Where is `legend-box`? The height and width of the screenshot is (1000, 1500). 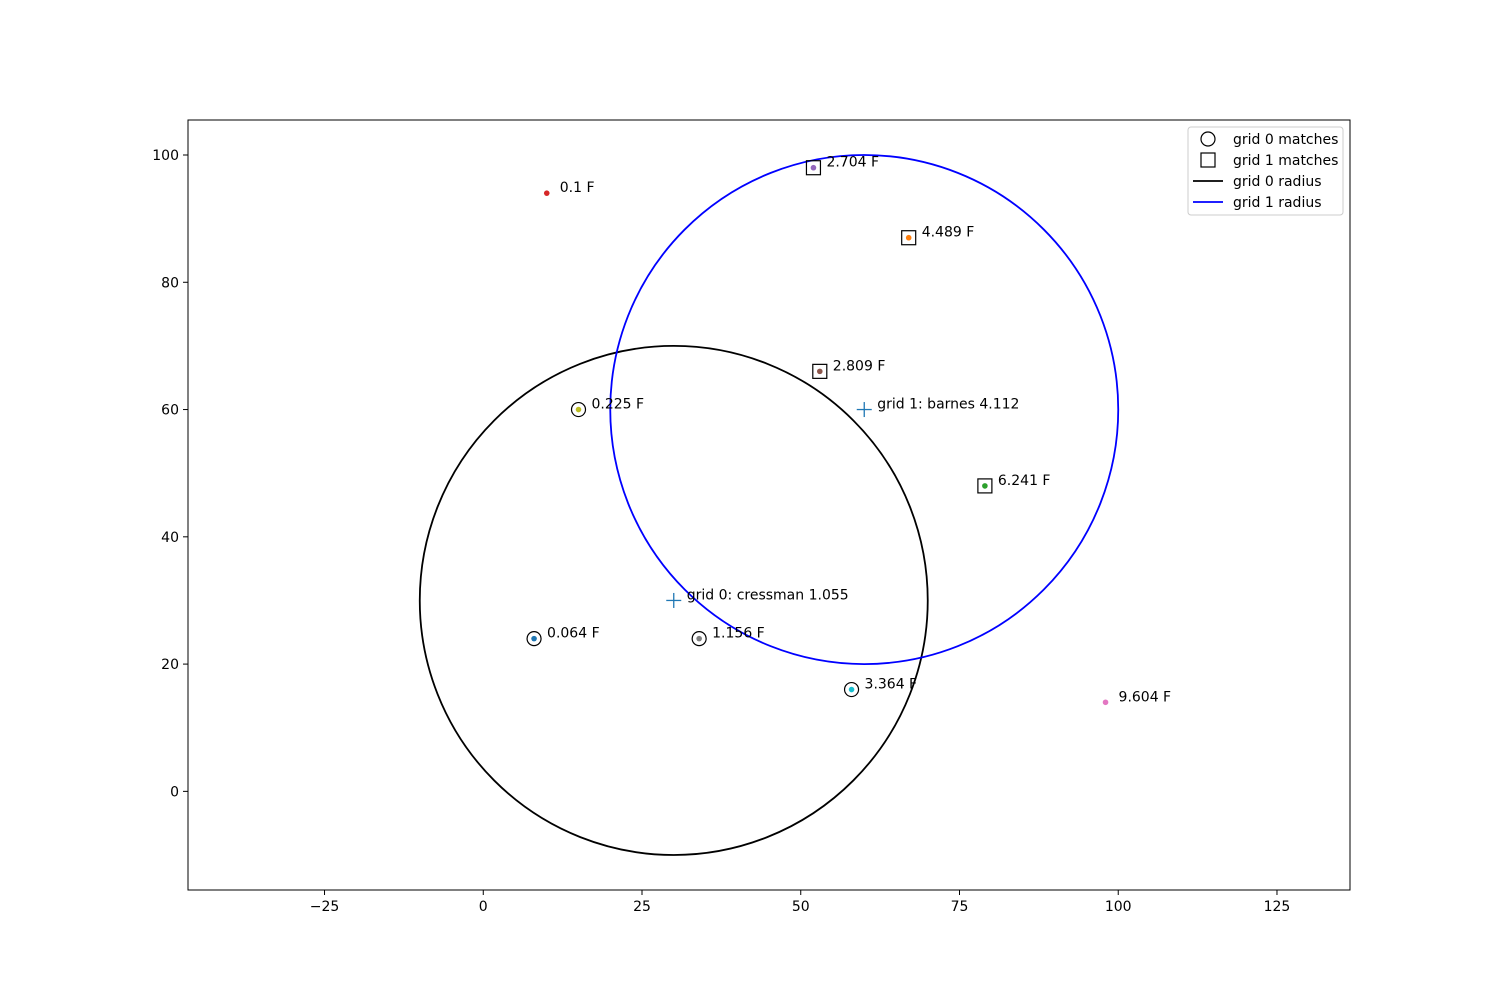
legend-box is located at coordinates (1265, 171).